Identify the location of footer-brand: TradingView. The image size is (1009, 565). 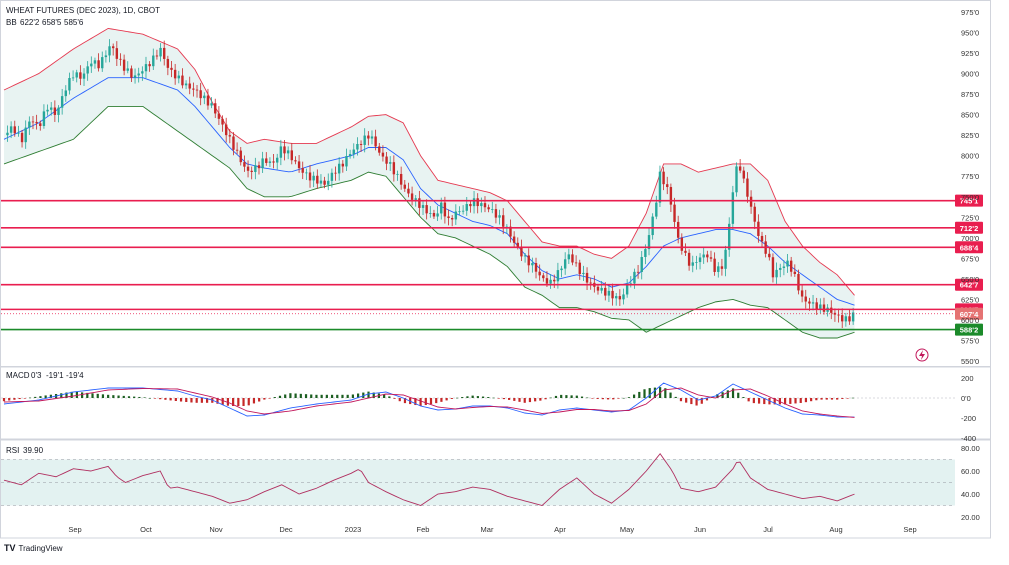
(40, 548).